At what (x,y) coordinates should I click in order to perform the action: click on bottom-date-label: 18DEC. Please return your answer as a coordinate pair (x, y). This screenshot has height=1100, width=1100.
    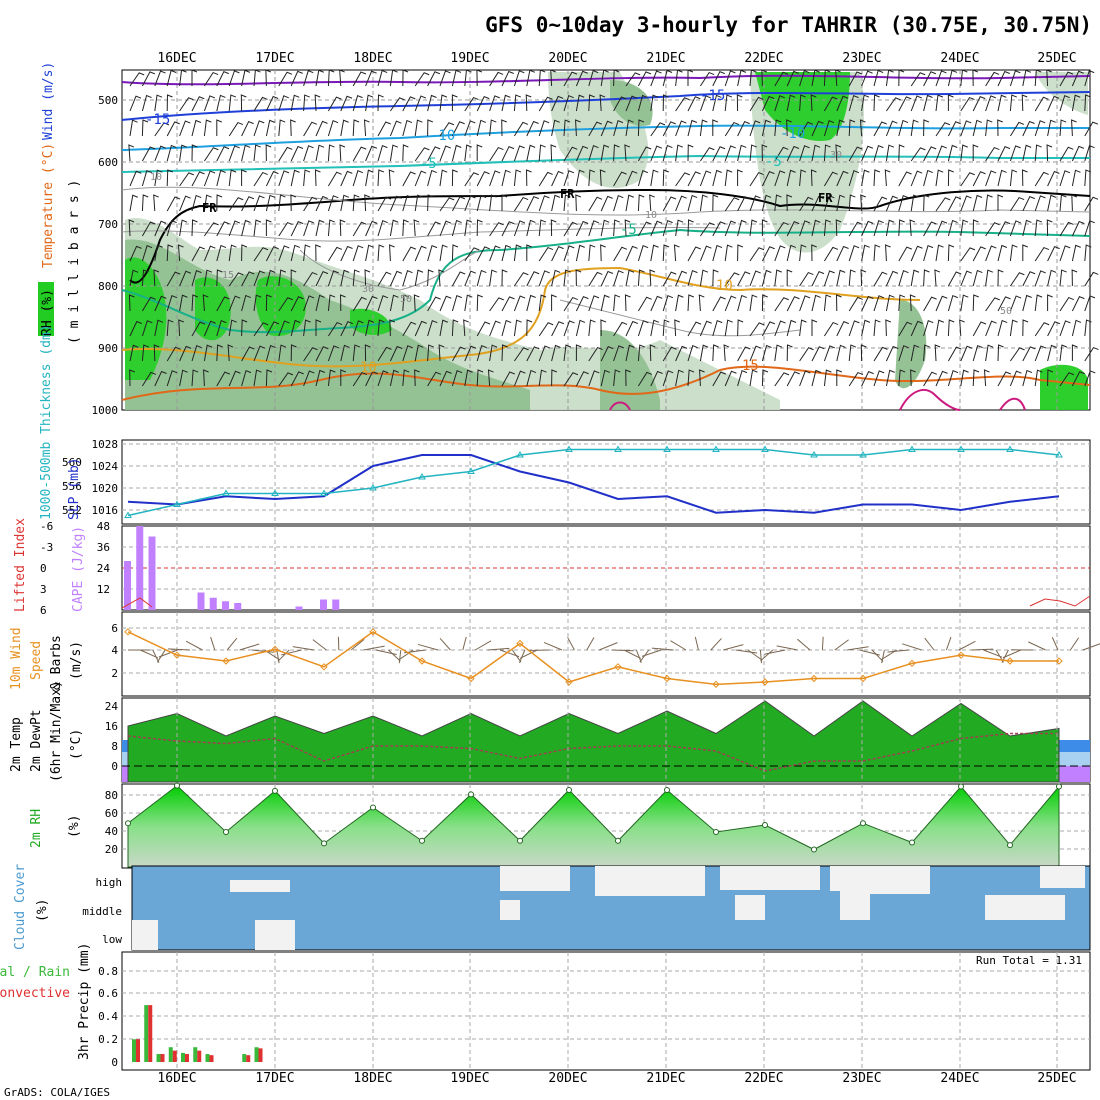
    Looking at the image, I should click on (372, 1078).